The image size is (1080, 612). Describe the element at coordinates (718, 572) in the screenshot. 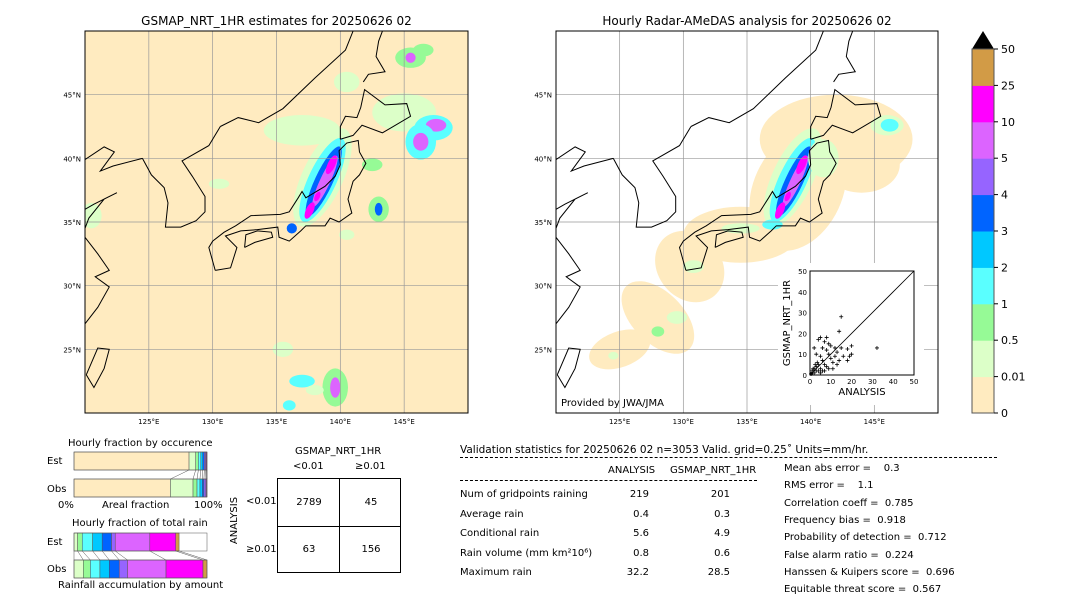

I see `stats-row-gsmap: 28.5` at that location.